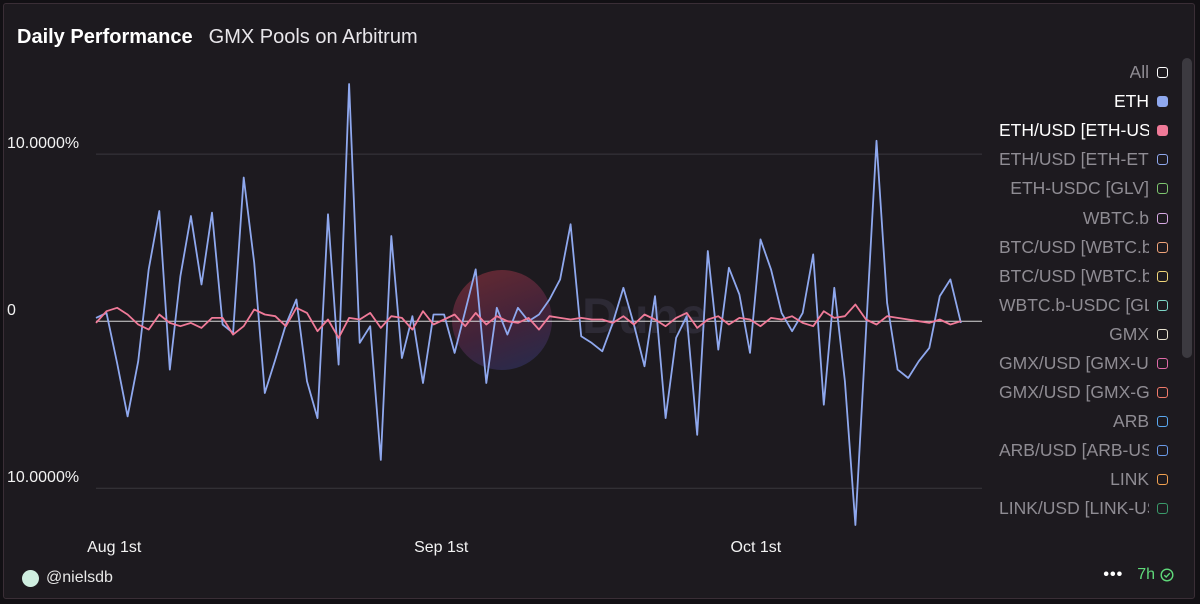  What do you see at coordinates (1079, 188) in the screenshot?
I see `legend-label: ETH-USDC [GLV]` at bounding box center [1079, 188].